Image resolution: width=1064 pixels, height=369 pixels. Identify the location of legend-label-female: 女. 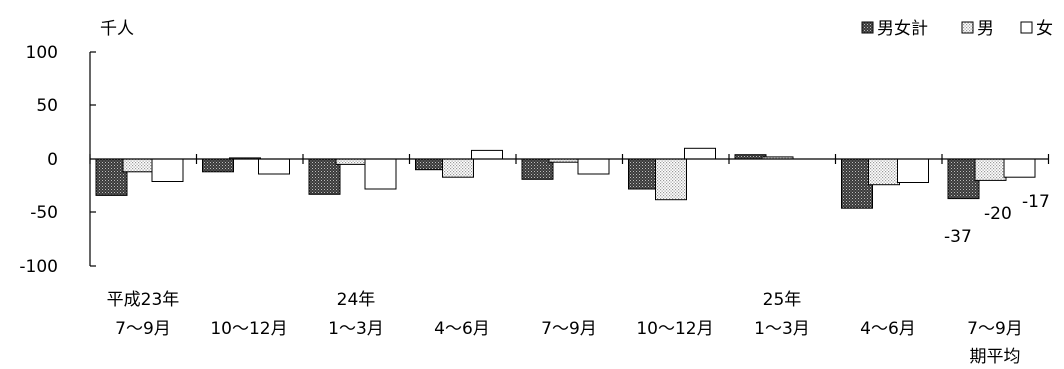
(1044, 29).